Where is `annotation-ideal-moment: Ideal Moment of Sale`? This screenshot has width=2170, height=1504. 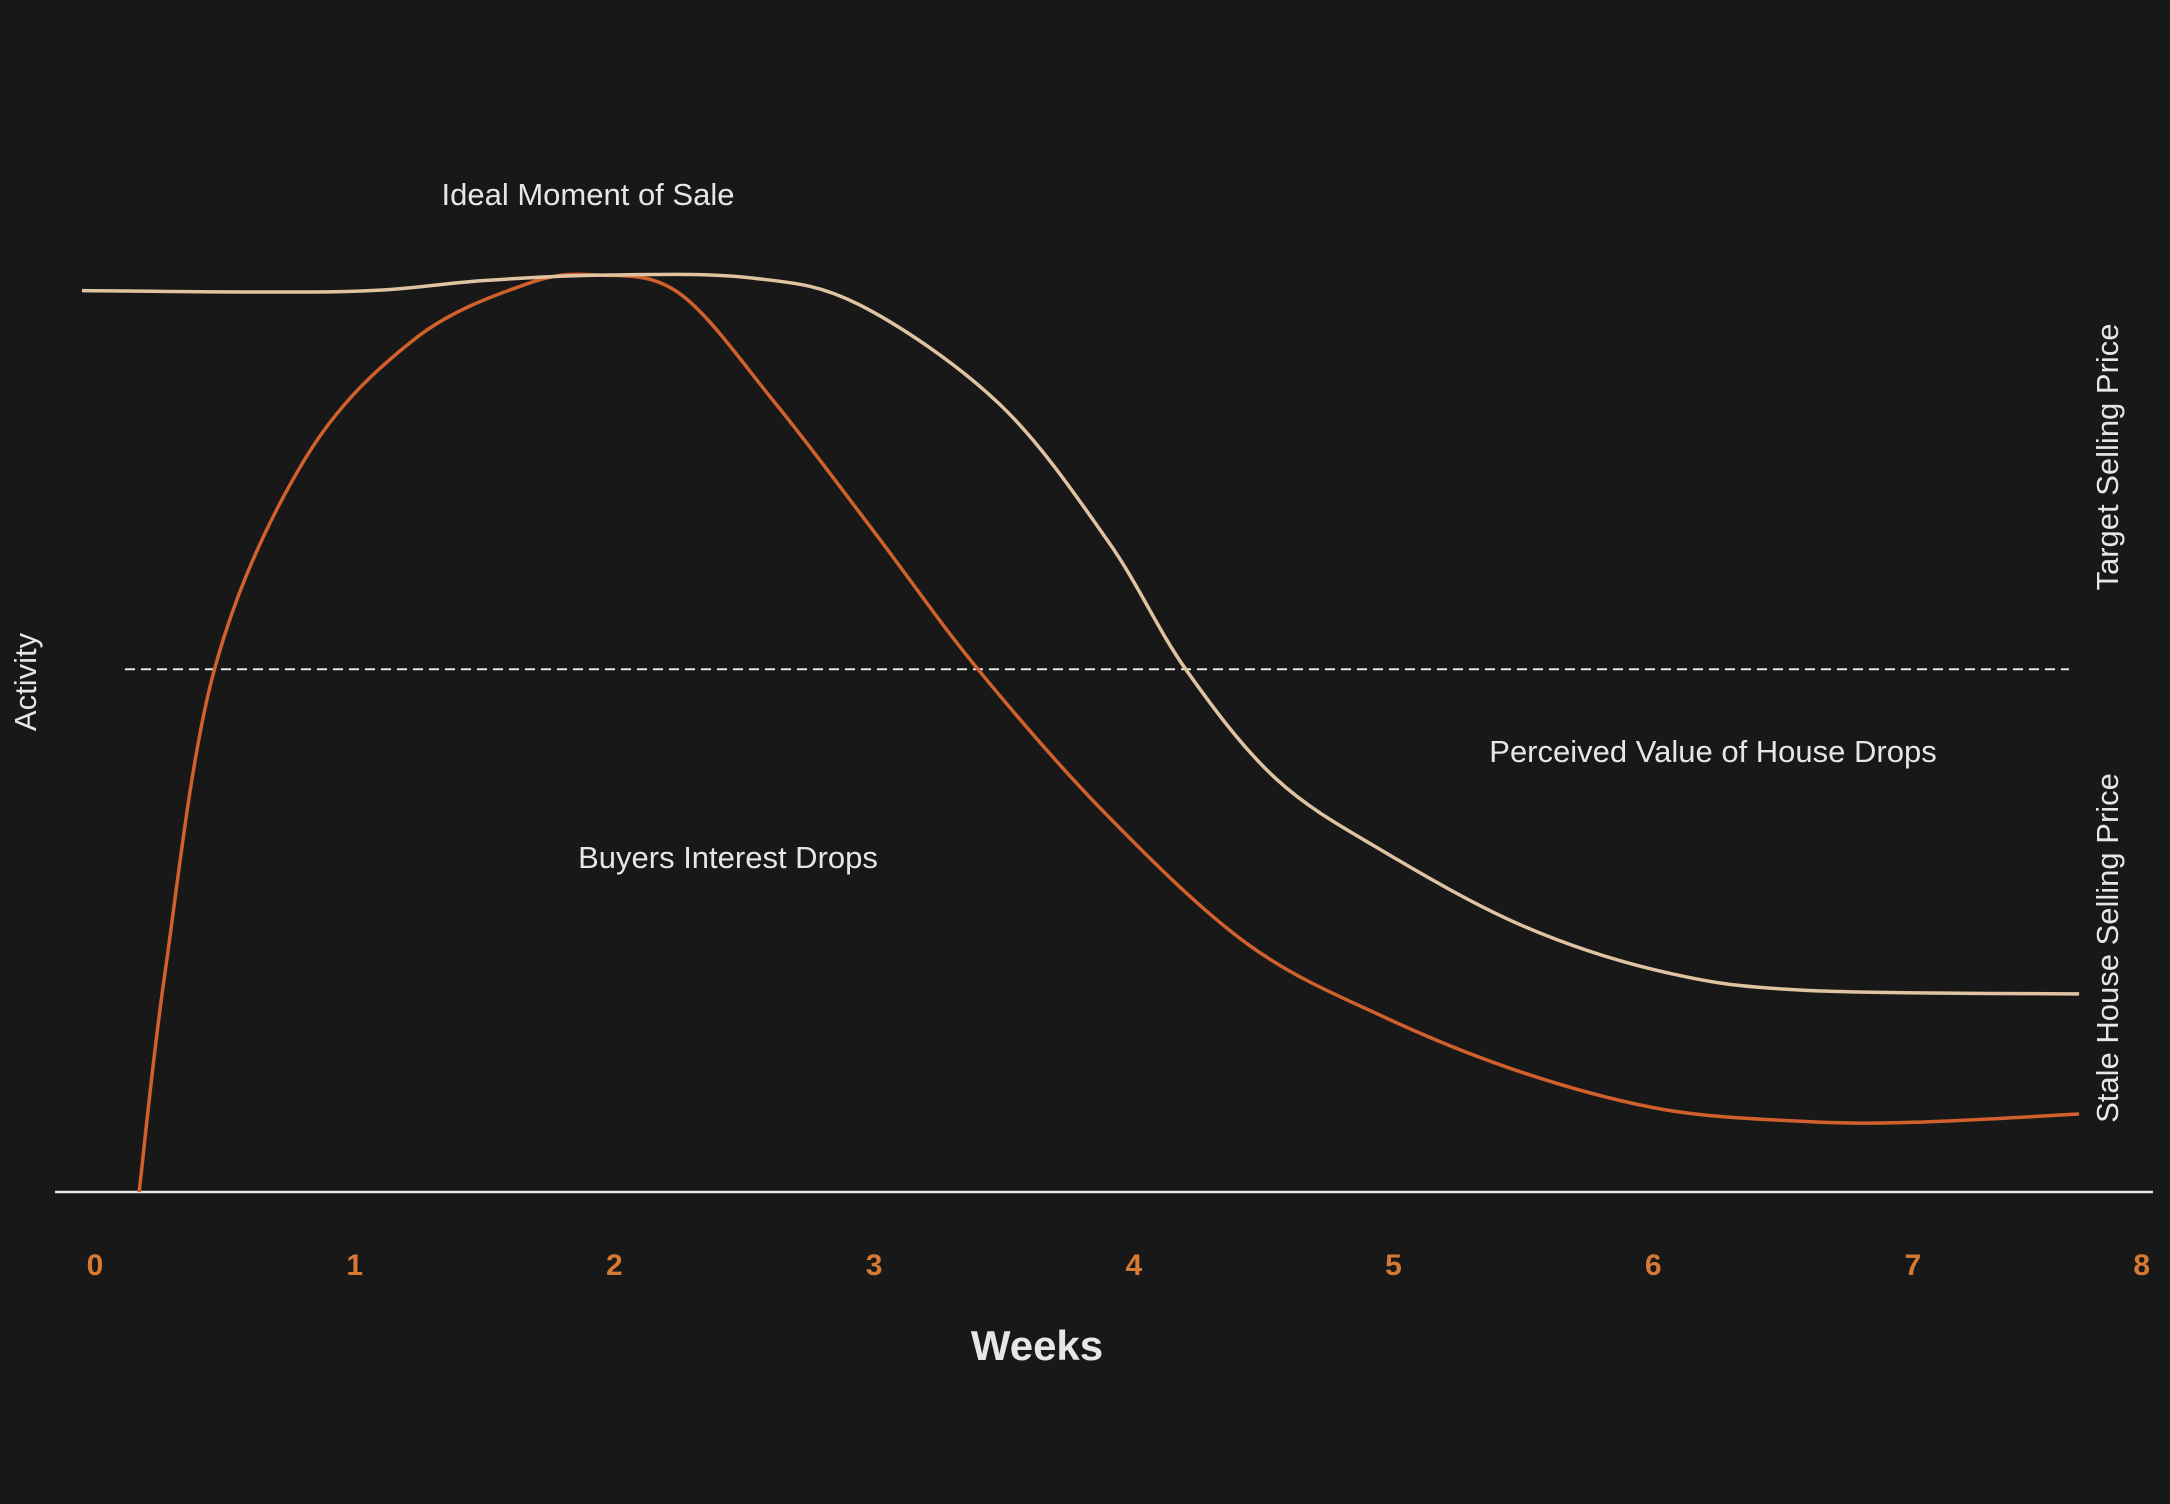
annotation-ideal-moment: Ideal Moment of Sale is located at coordinates (588, 194).